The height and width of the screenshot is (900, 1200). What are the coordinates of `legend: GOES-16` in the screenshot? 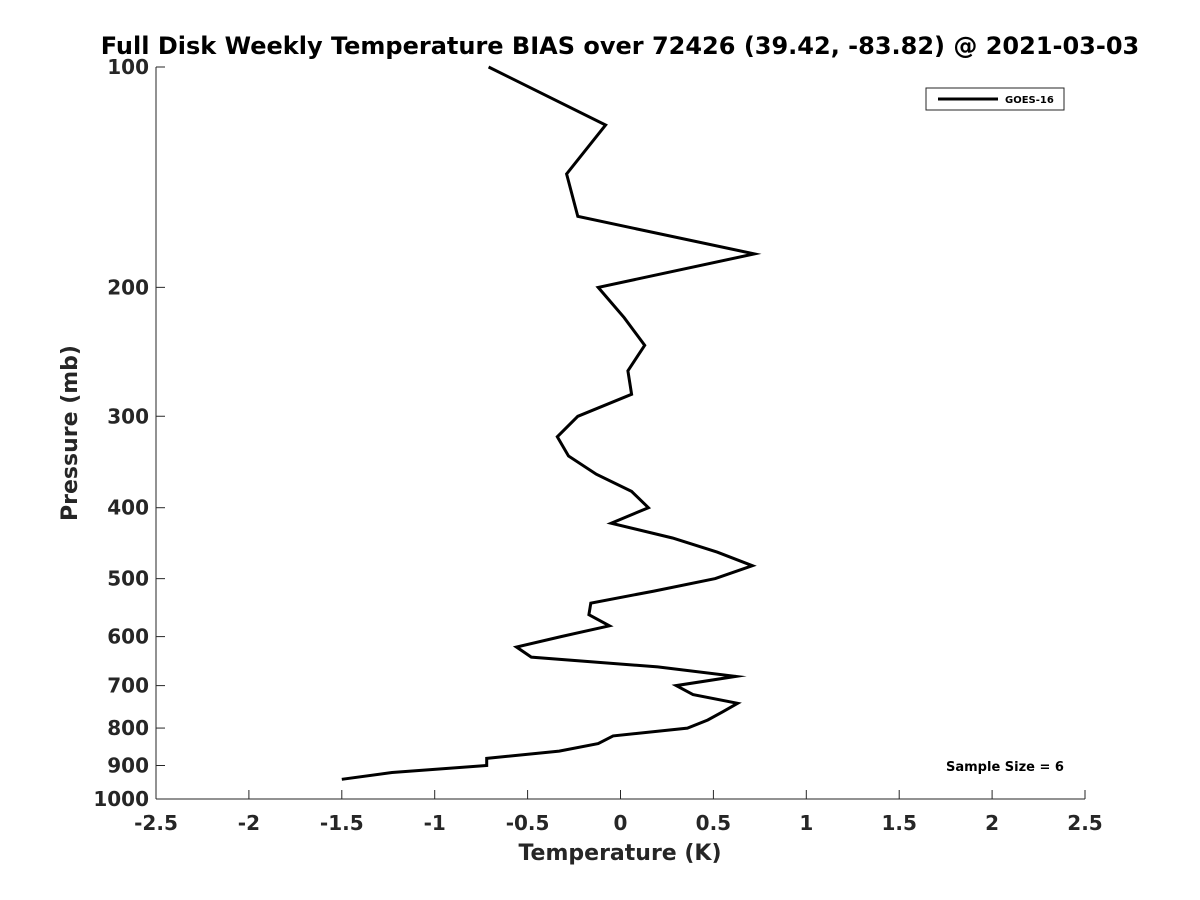 It's located at (995, 99).